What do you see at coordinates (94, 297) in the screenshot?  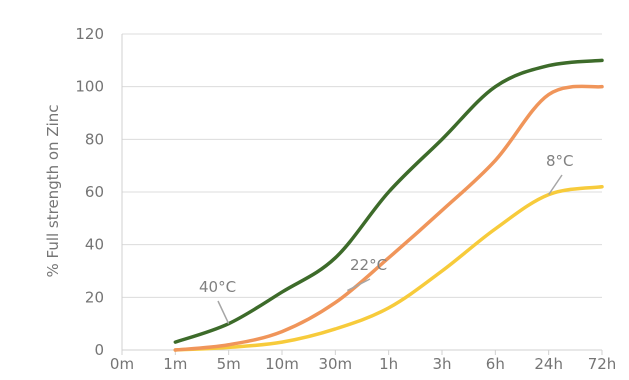 I see `y-tick-label: 20` at bounding box center [94, 297].